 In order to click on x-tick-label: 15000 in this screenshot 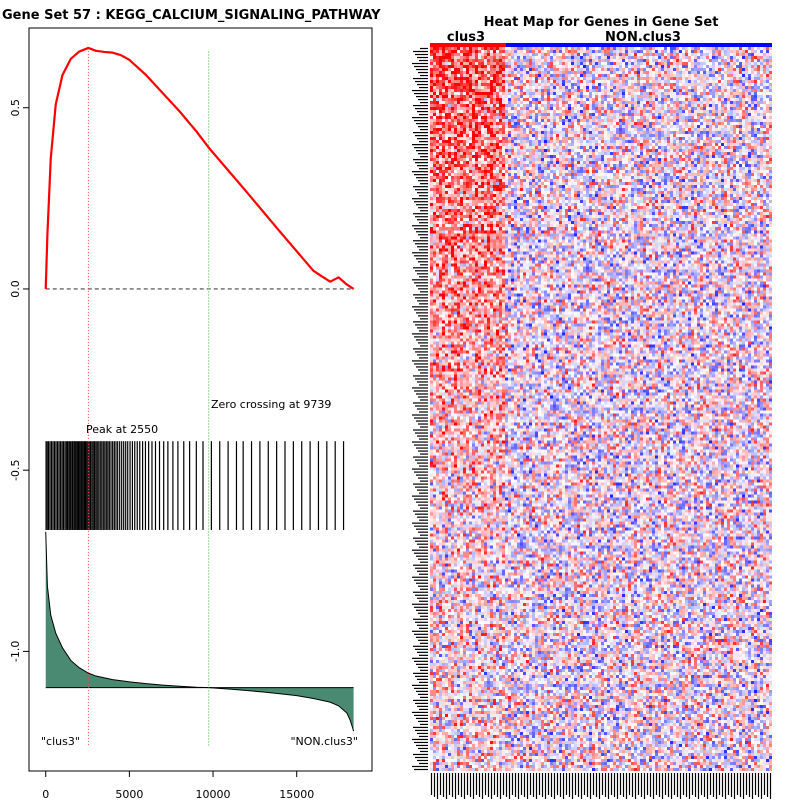, I will do `click(296, 794)`.